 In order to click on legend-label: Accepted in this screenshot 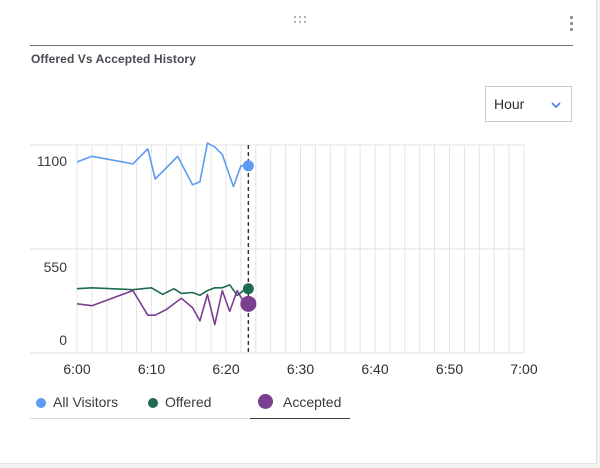, I will do `click(312, 402)`.